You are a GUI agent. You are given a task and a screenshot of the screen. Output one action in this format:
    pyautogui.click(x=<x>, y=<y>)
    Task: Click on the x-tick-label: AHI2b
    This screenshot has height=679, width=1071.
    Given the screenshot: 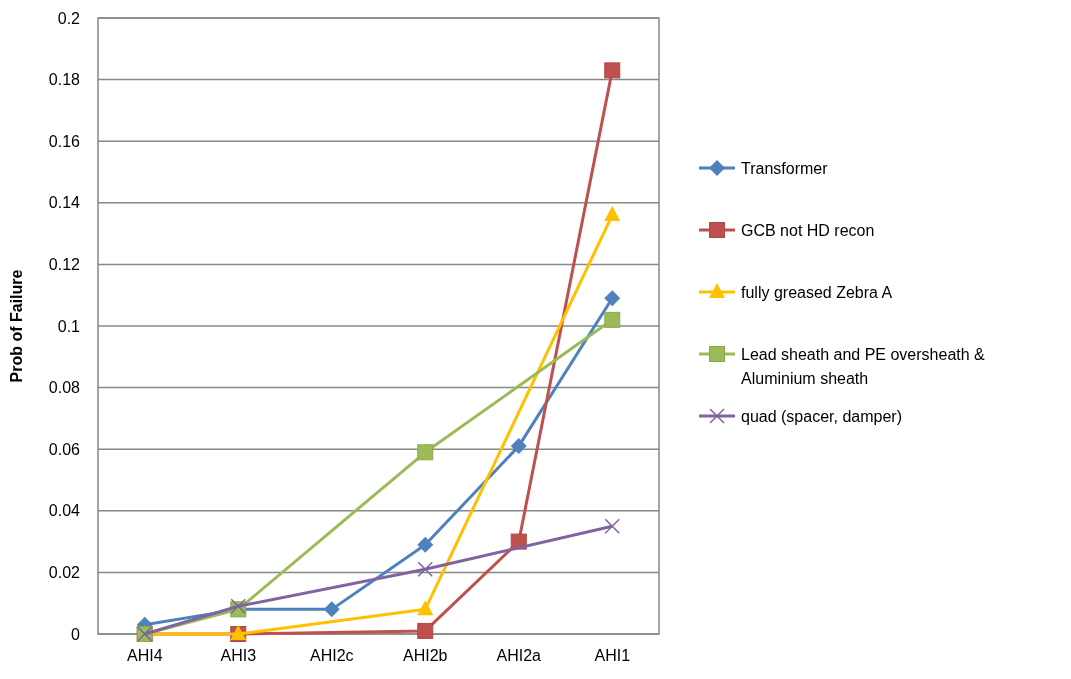 What is the action you would take?
    pyautogui.click(x=425, y=655)
    